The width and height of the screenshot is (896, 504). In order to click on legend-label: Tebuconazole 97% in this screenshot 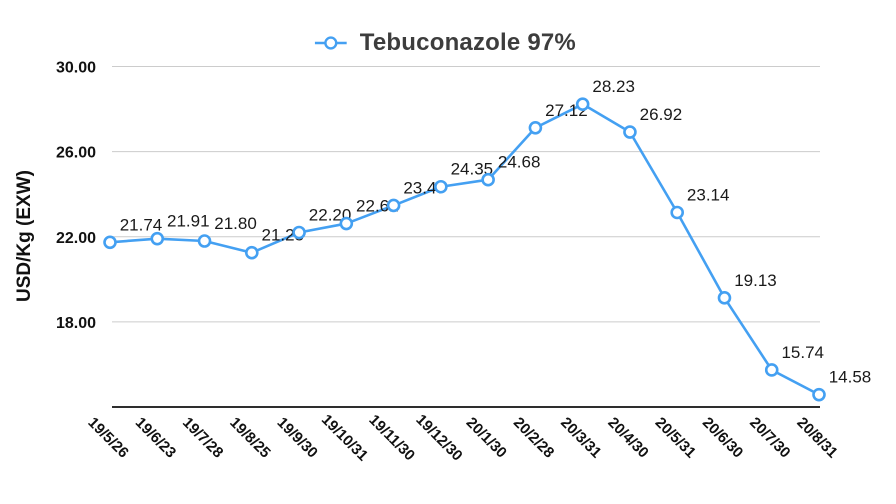, I will do `click(467, 42)`.